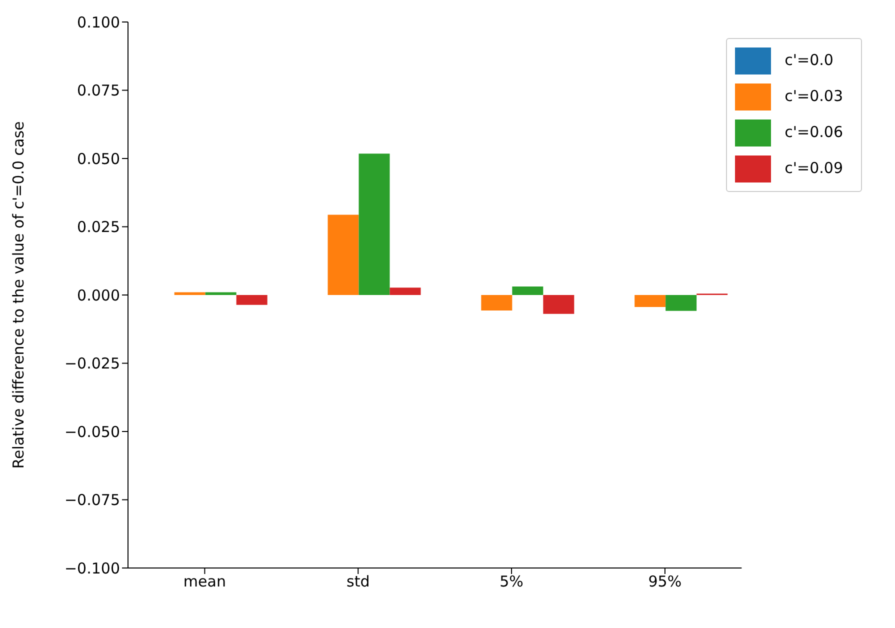  Describe the element at coordinates (809, 60) in the screenshot. I see `legend-label: c'=0.0` at that location.